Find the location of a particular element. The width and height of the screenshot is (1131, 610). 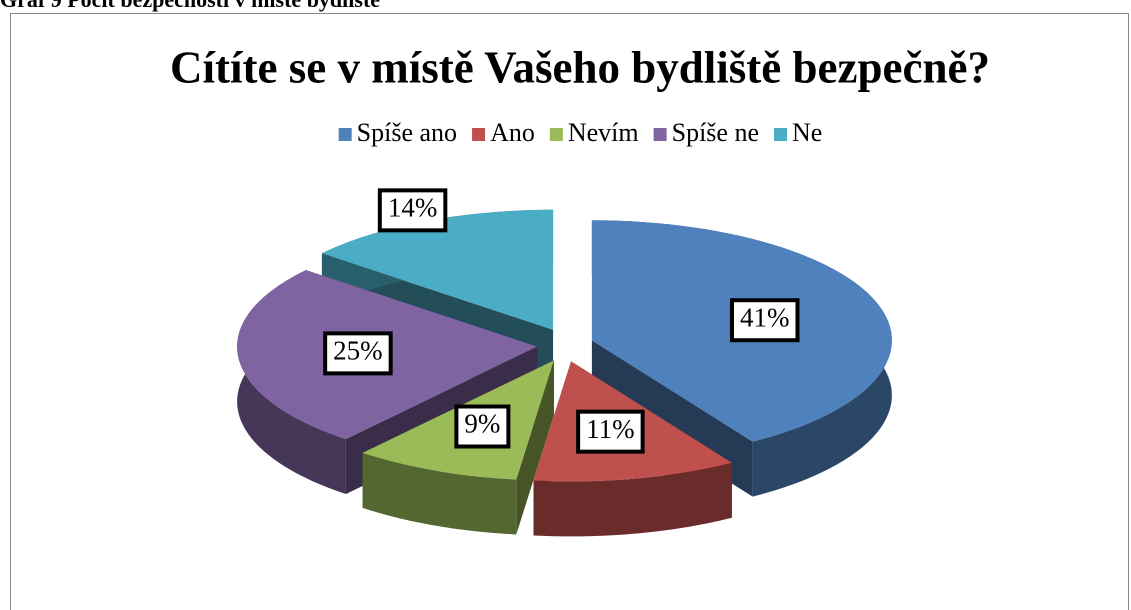

legend-item: Spíše ano is located at coordinates (397, 132).